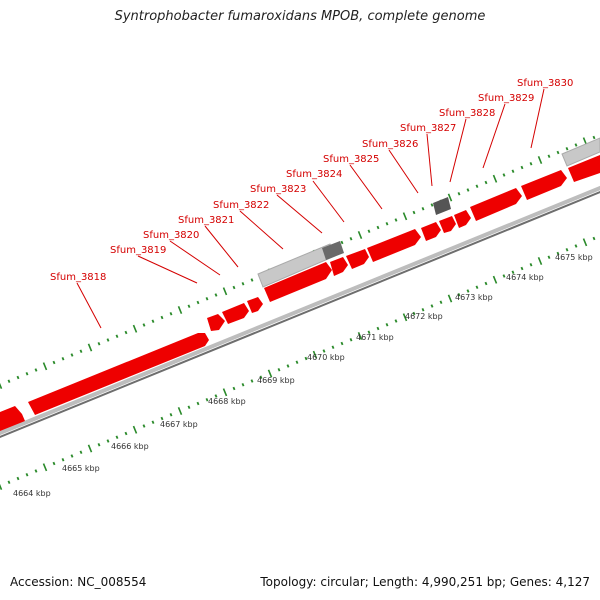 This screenshot has height=600, width=600. What do you see at coordinates (32, 493) in the screenshot?
I see `kbp-label: 4664 kbp` at bounding box center [32, 493].